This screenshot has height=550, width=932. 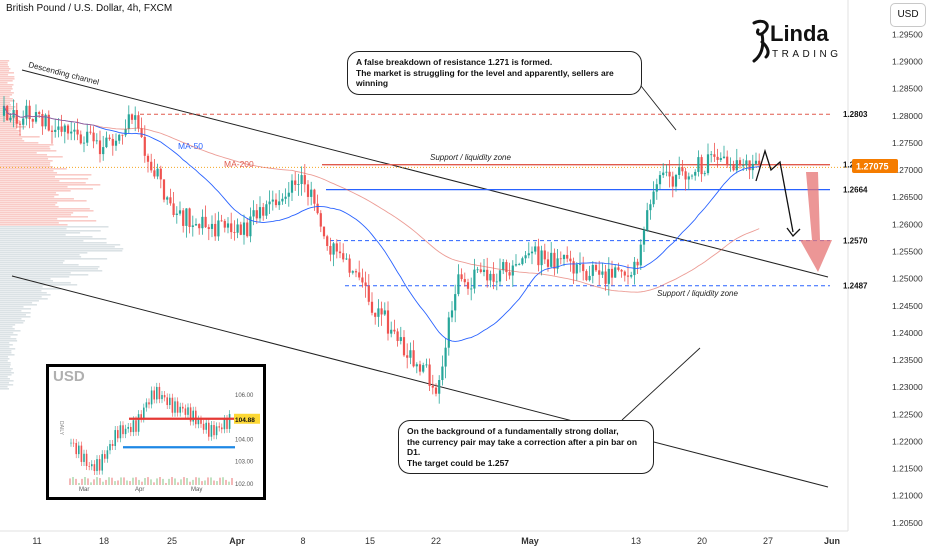 I want to click on support-zone-label-top: Support / liquidity zone, so click(x=470, y=157).